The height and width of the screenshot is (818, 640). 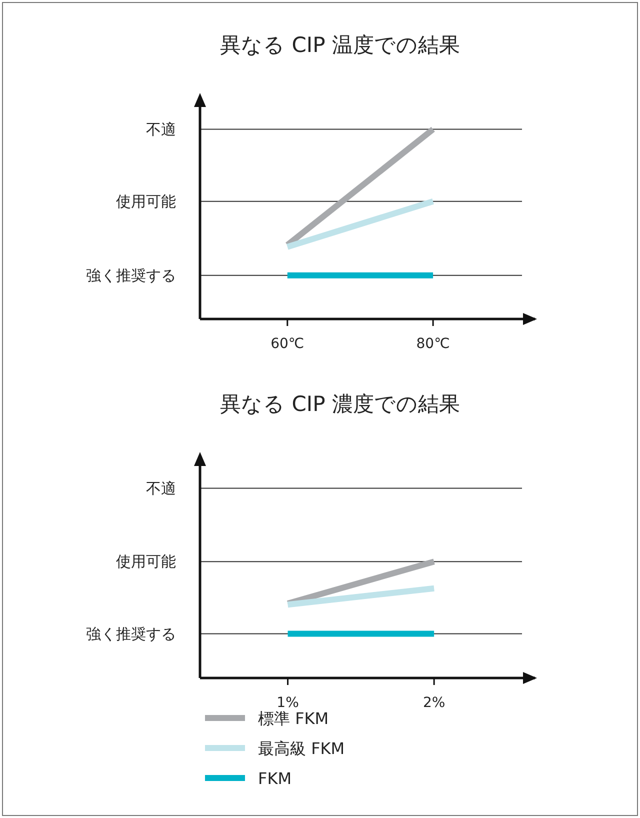 What do you see at coordinates (301, 748) in the screenshot?
I see `legend-label: 最高級 FKM` at bounding box center [301, 748].